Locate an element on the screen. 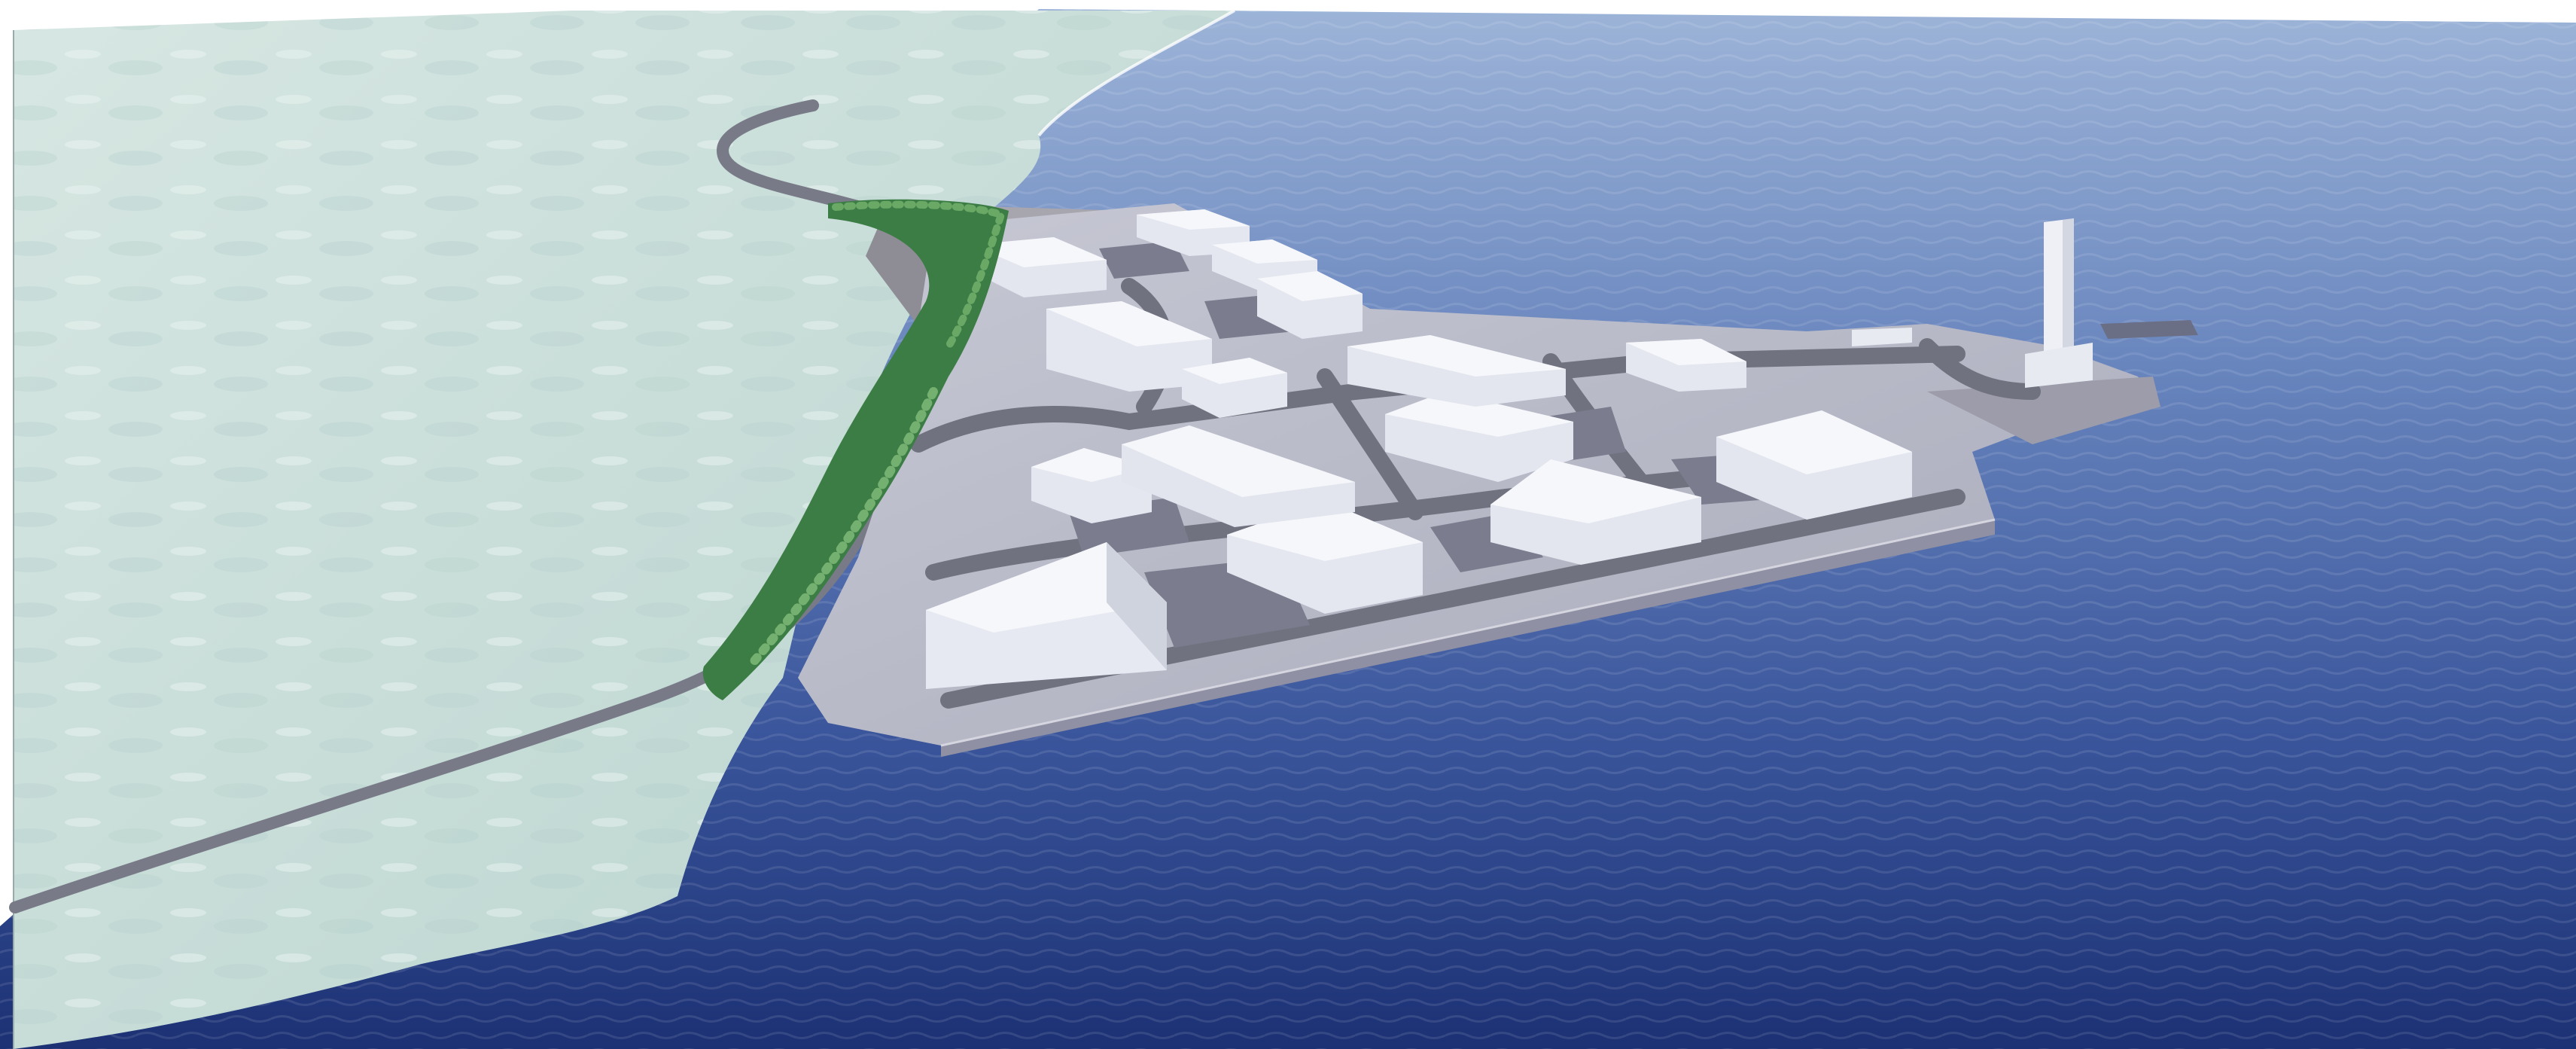 The height and width of the screenshot is (1049, 2576). quay-edge is located at coordinates (1468, 632).